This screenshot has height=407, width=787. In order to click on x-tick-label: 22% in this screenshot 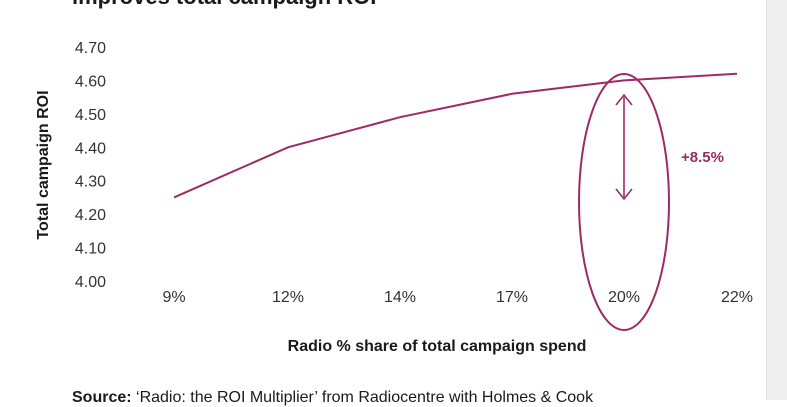, I will do `click(737, 297)`.